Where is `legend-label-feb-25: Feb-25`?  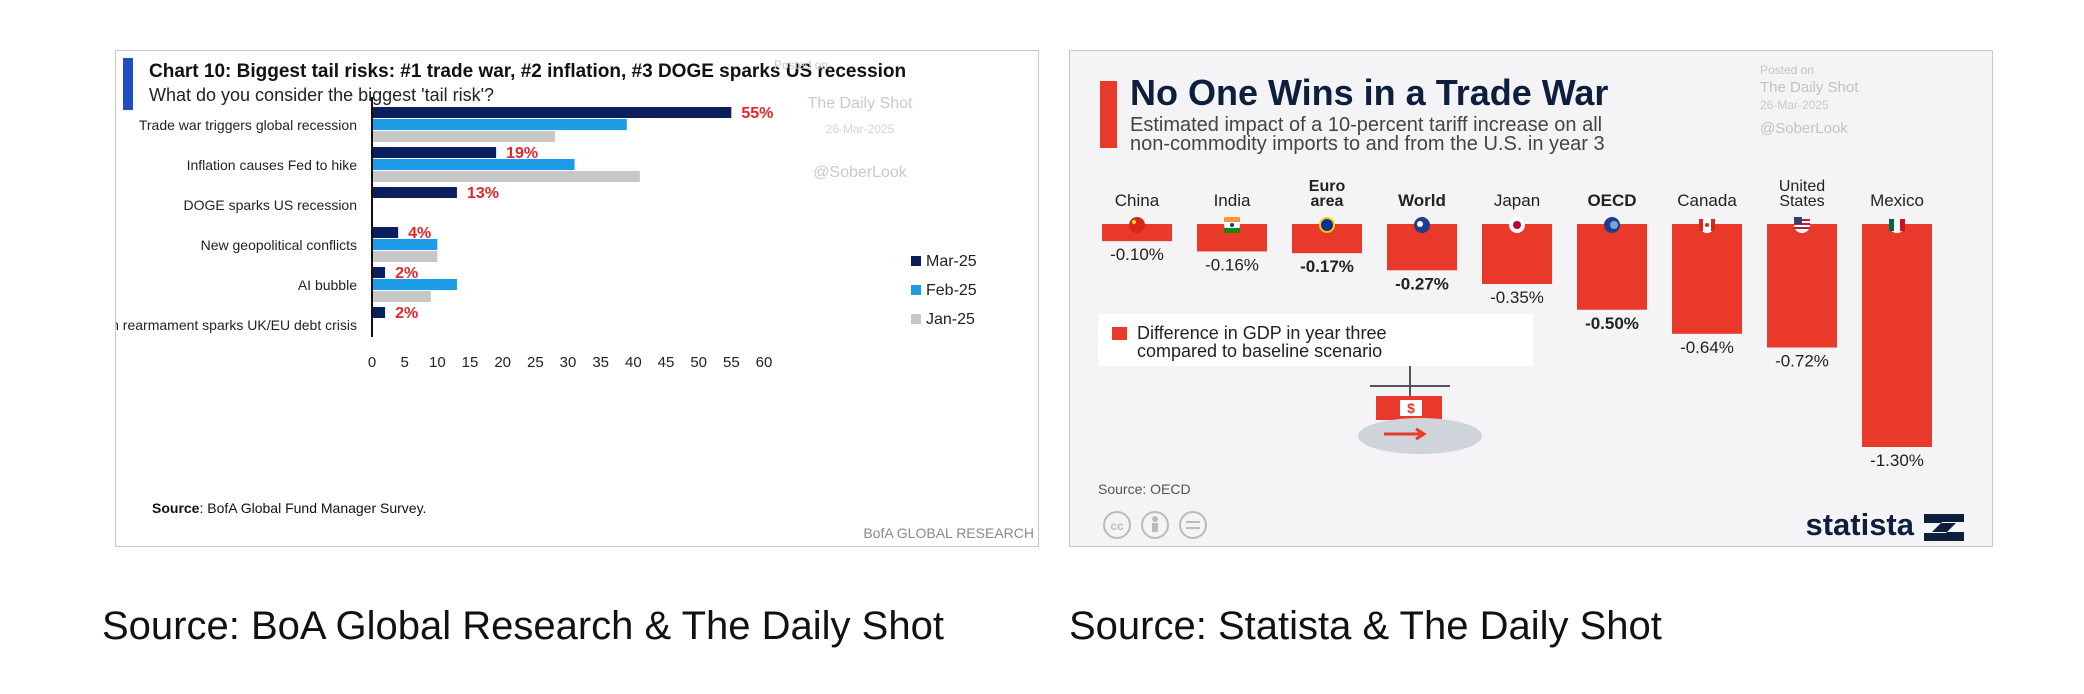
legend-label-feb-25: Feb-25 is located at coordinates (951, 290).